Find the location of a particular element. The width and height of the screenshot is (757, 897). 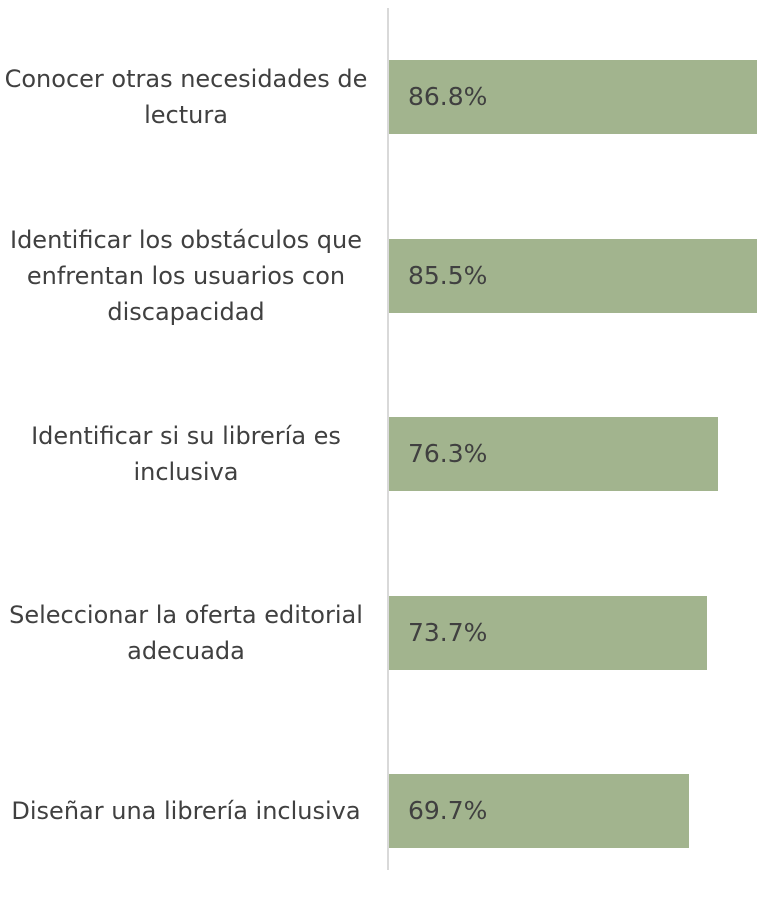

category-label: Diseñar una librería inclusiva is located at coordinates (186, 811).